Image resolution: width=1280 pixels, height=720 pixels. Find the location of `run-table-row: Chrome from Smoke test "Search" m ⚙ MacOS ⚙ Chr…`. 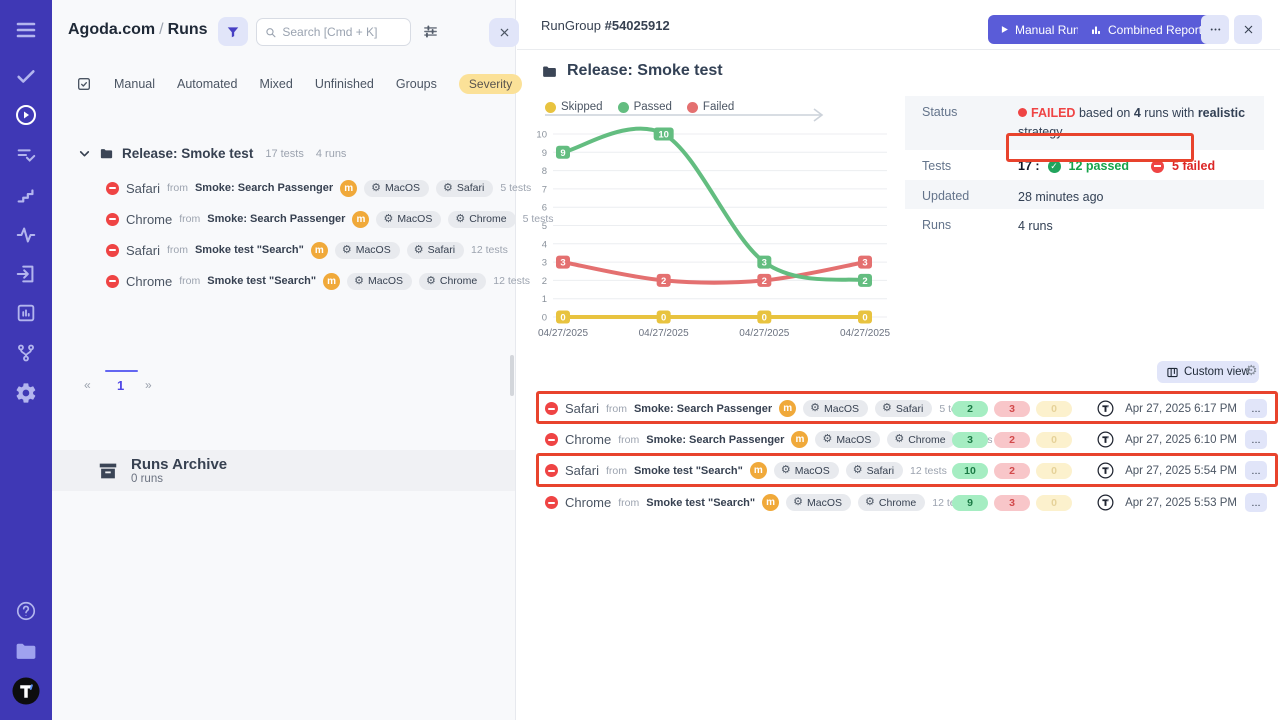

run-table-row: Chrome from Smoke test "Search" m ⚙ MacOS ⚙ Chr… is located at coordinates (903, 502).